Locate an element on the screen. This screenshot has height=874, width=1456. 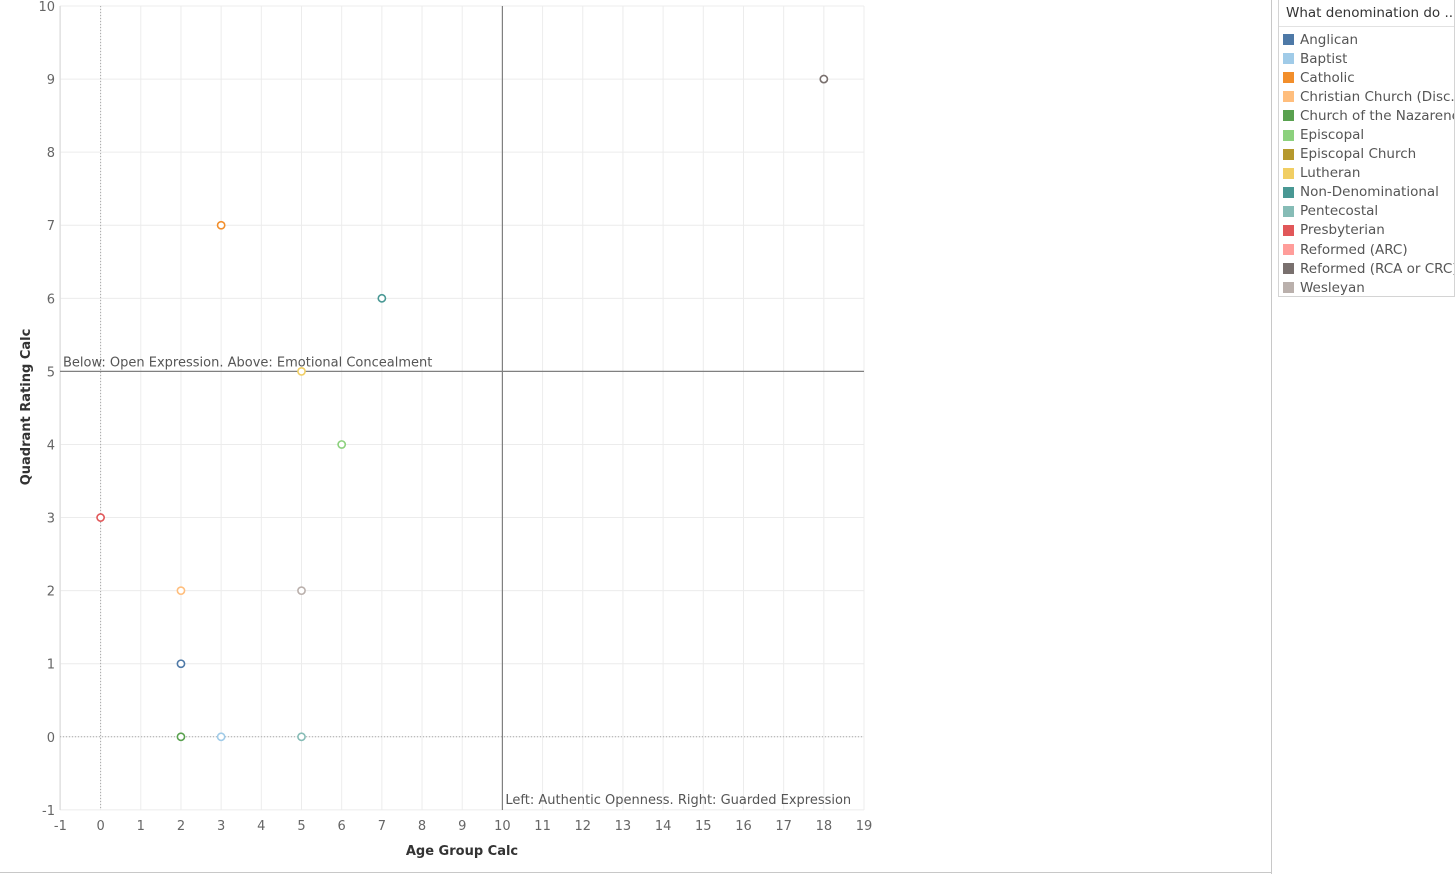
legend-label: Anglican is located at coordinates (1329, 39).